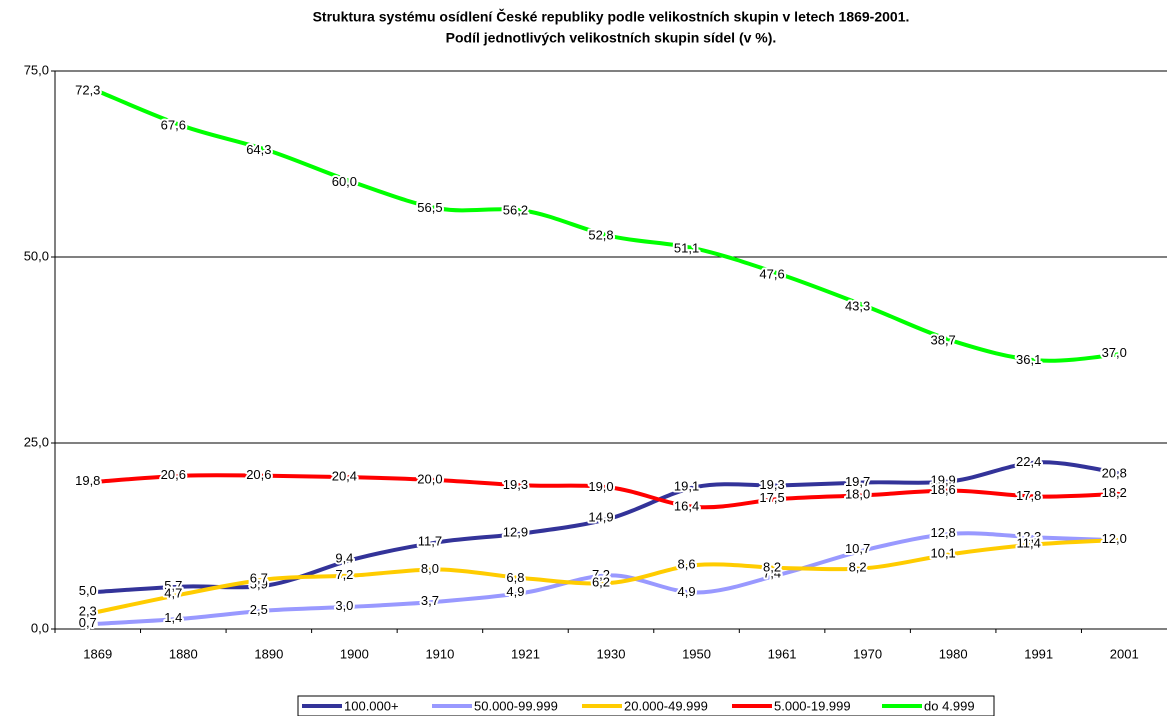  I want to click on x-tick-label: 1869, so click(97, 653).